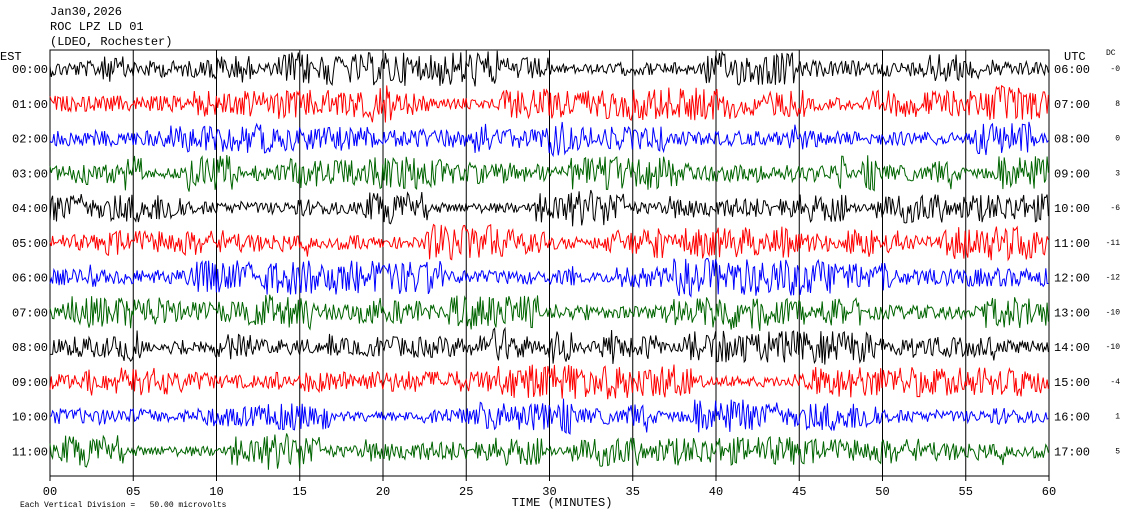 The image size is (1130, 519). I want to click on x-tick-label: 20, so click(383, 492).